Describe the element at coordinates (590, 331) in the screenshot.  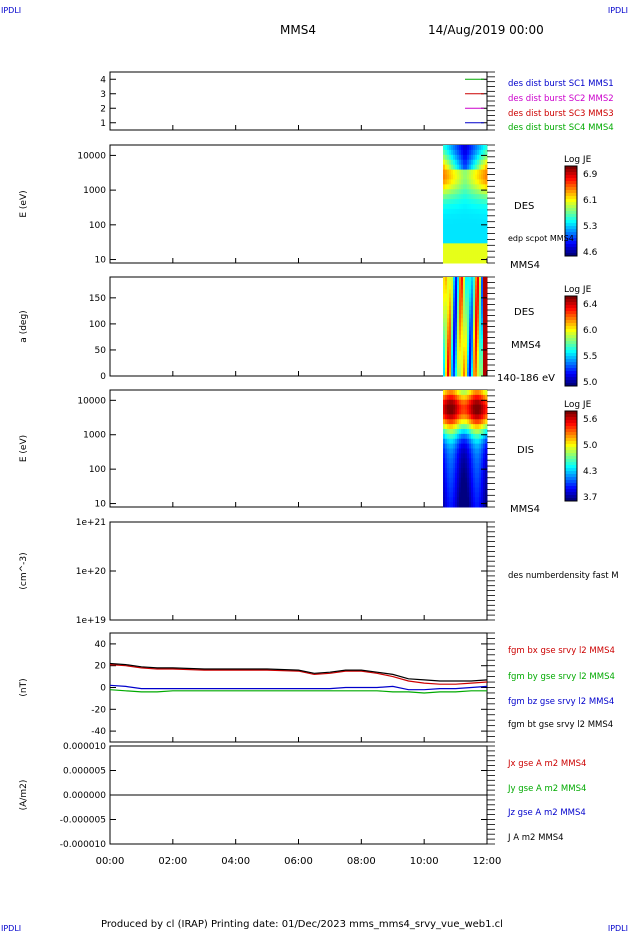
I see `colorbar-tick-label: 6.0` at that location.